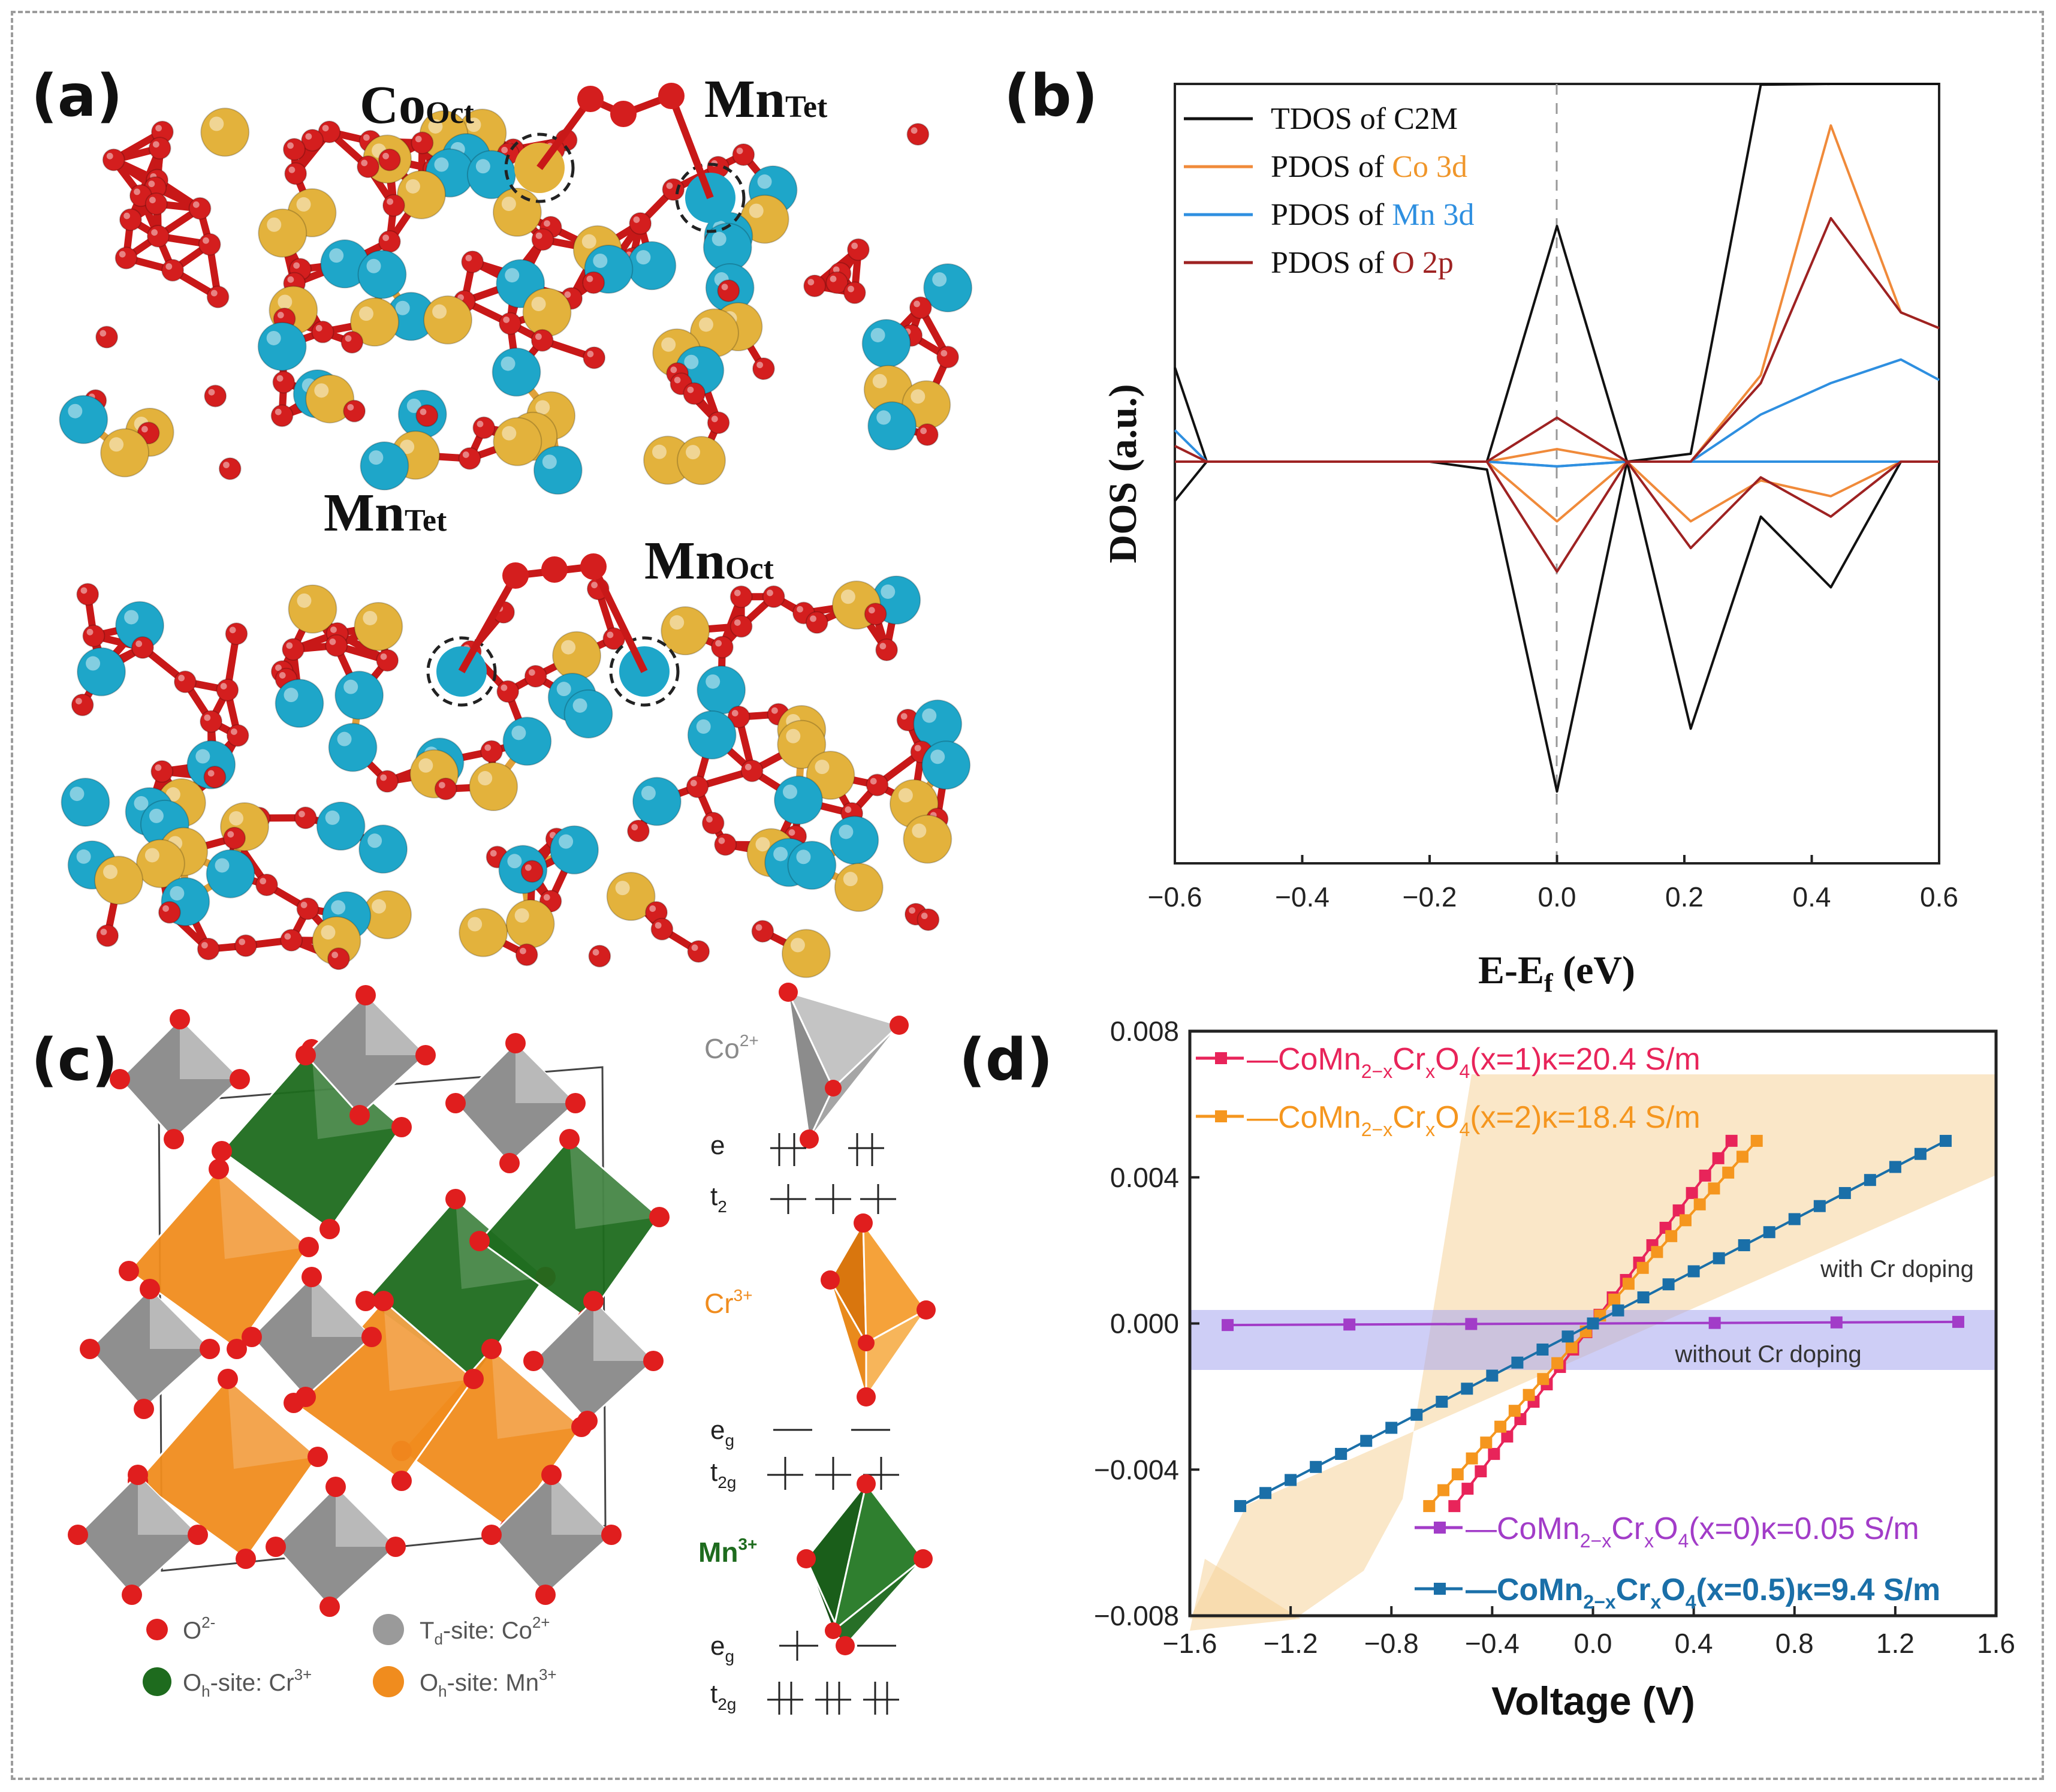 The width and height of the screenshot is (2056, 1792). What do you see at coordinates (1795, 1643) in the screenshot?
I see `iv-x-tick-label: 0.8` at bounding box center [1795, 1643].